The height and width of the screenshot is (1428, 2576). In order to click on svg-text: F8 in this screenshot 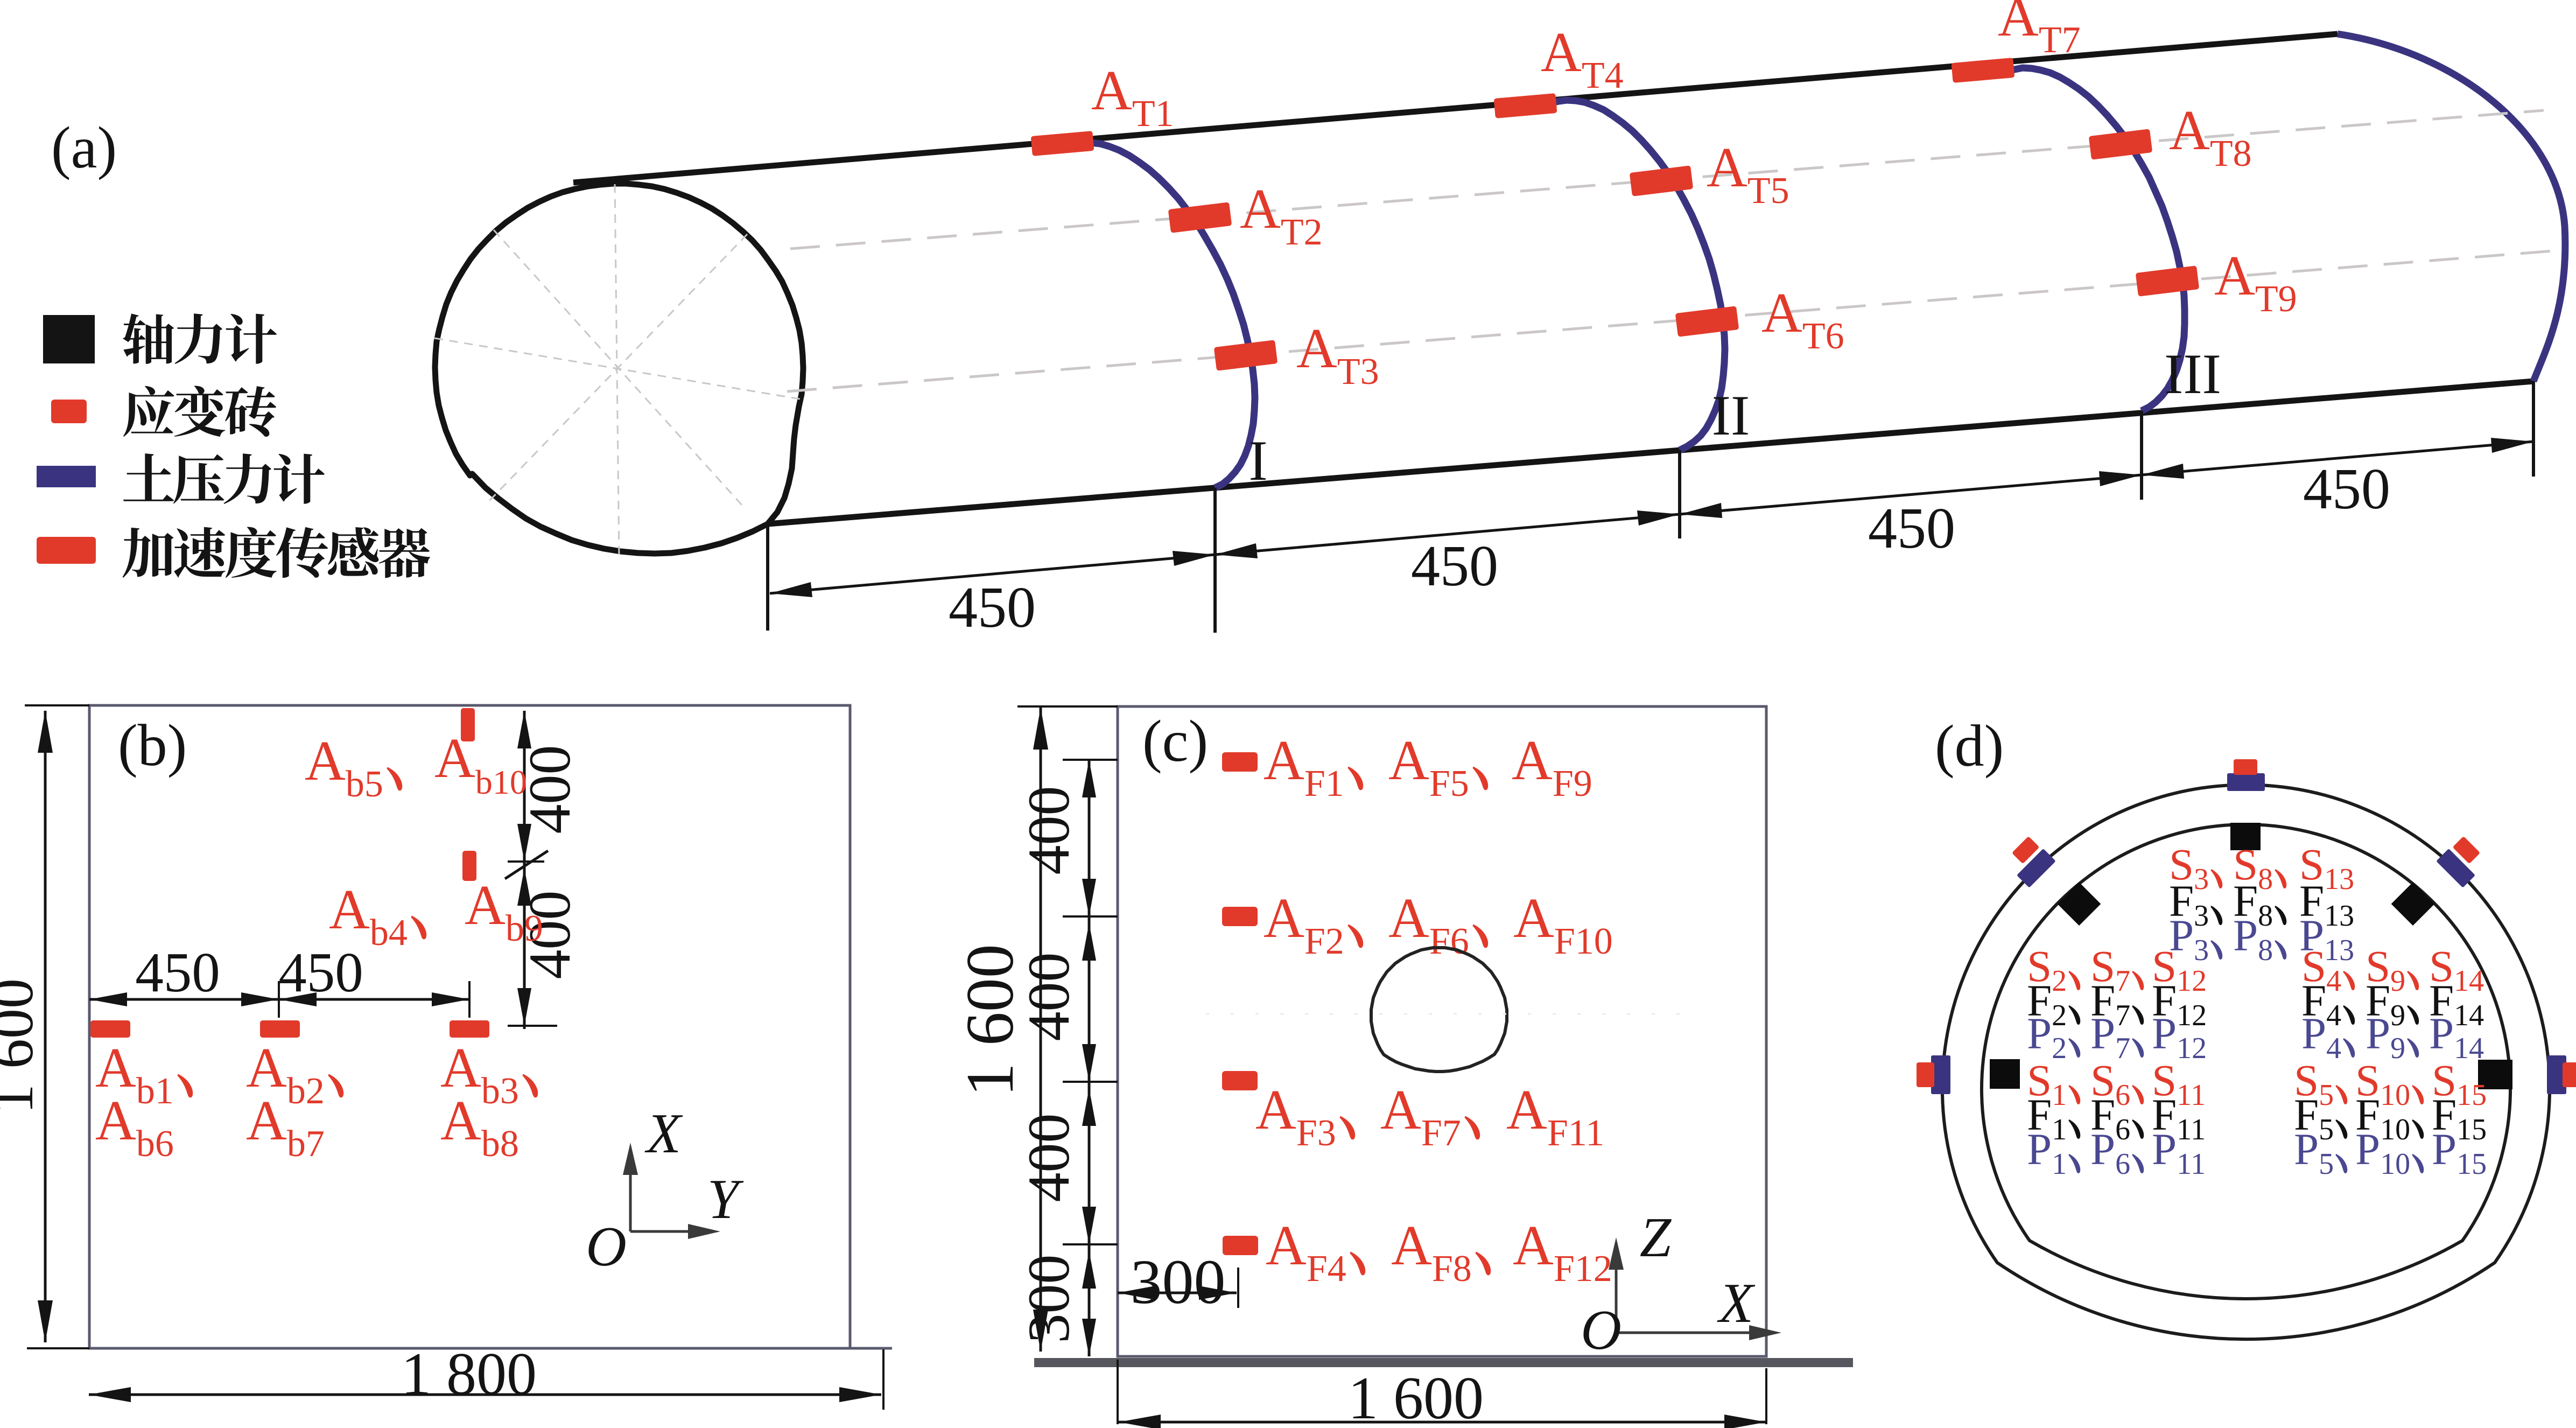, I will do `click(2253, 904)`.